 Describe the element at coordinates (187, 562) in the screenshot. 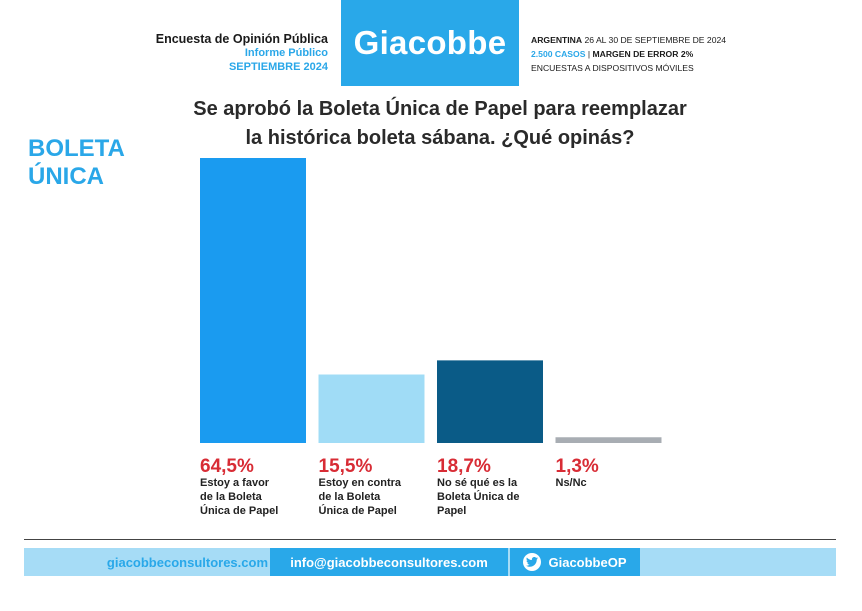

I see `website-link: giacobbeconsultores.com` at that location.